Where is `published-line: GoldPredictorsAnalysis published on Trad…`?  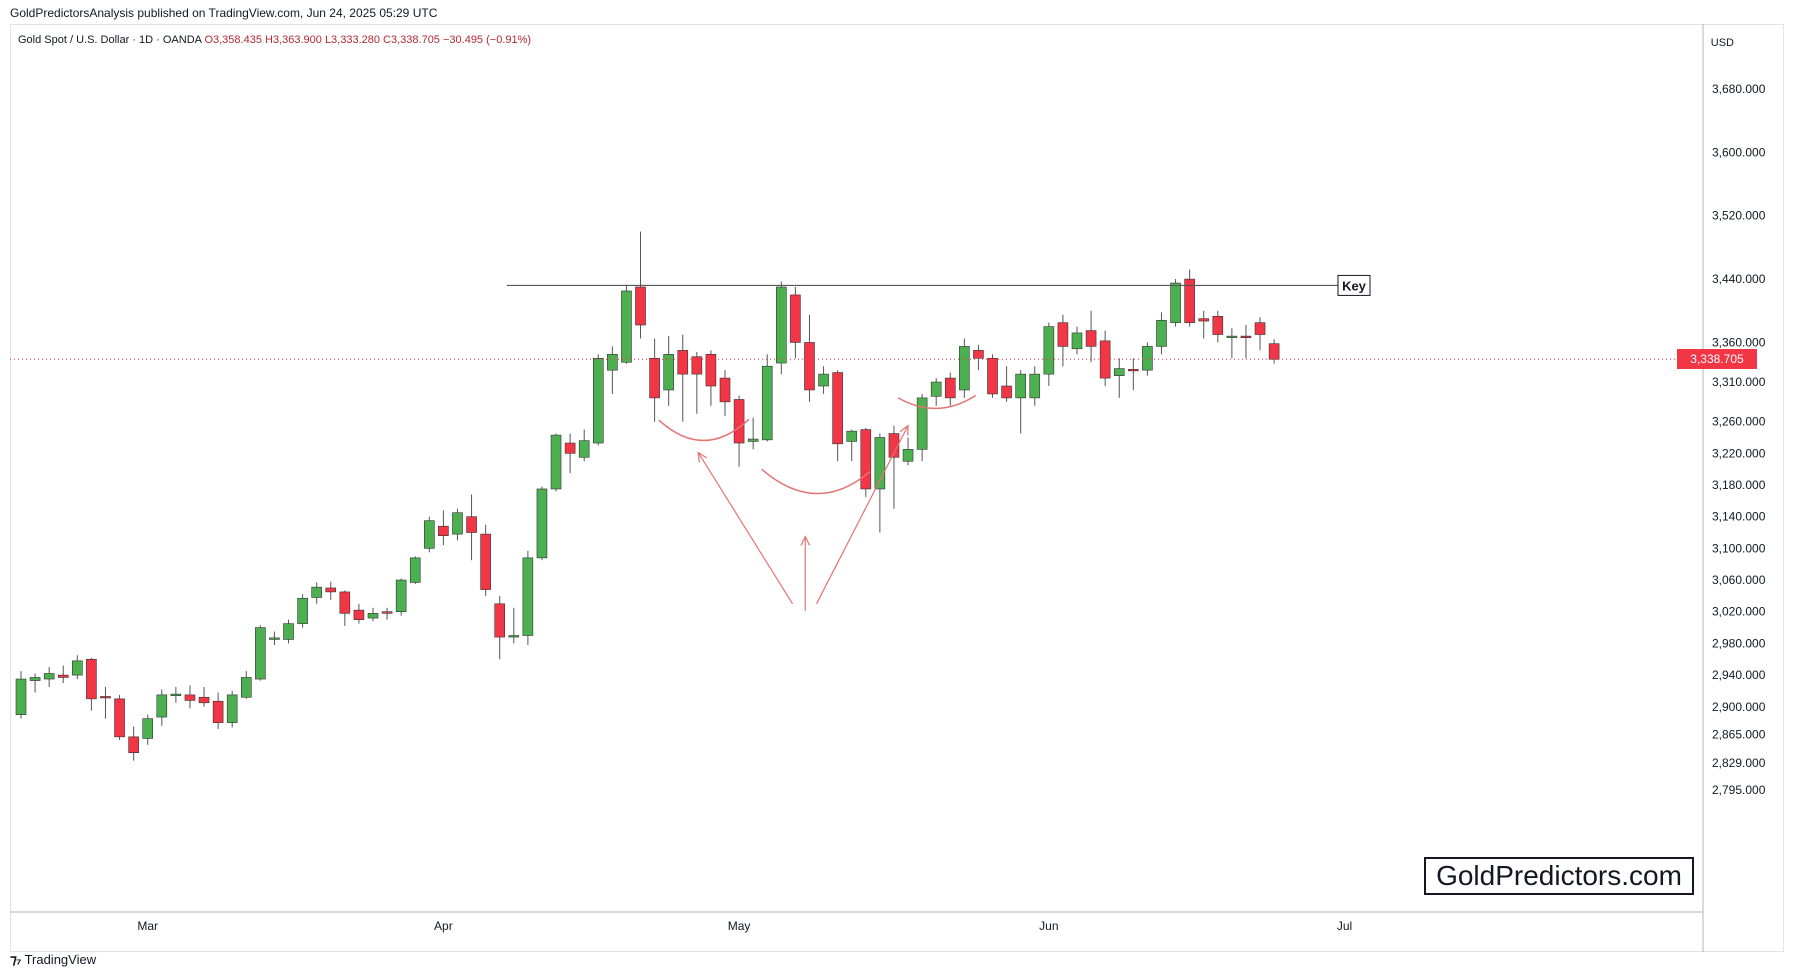
published-line: GoldPredictorsAnalysis published on Trad… is located at coordinates (224, 13).